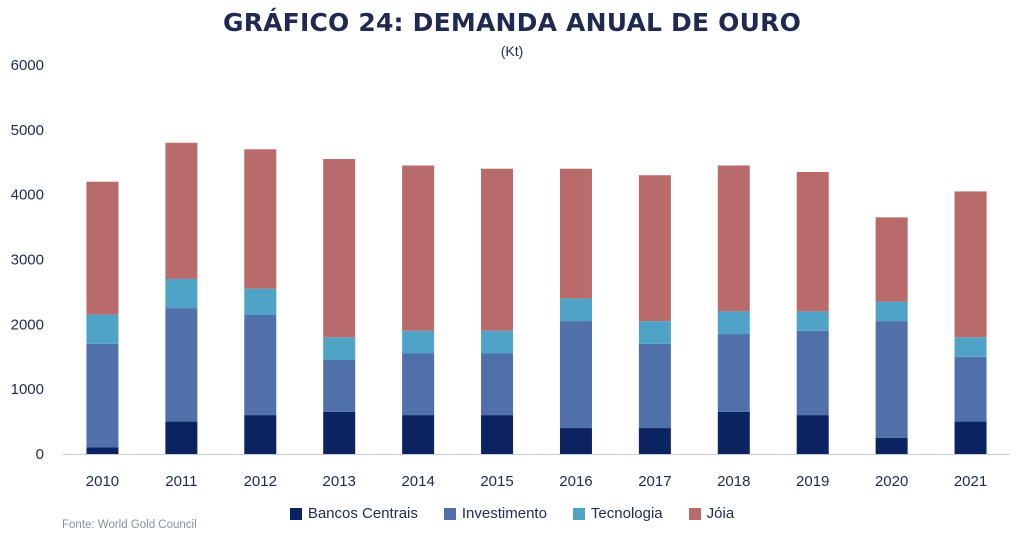 Image resolution: width=1024 pixels, height=542 pixels. Describe the element at coordinates (512, 51) in the screenshot. I see `chart-subtitle: (Kt)` at that location.